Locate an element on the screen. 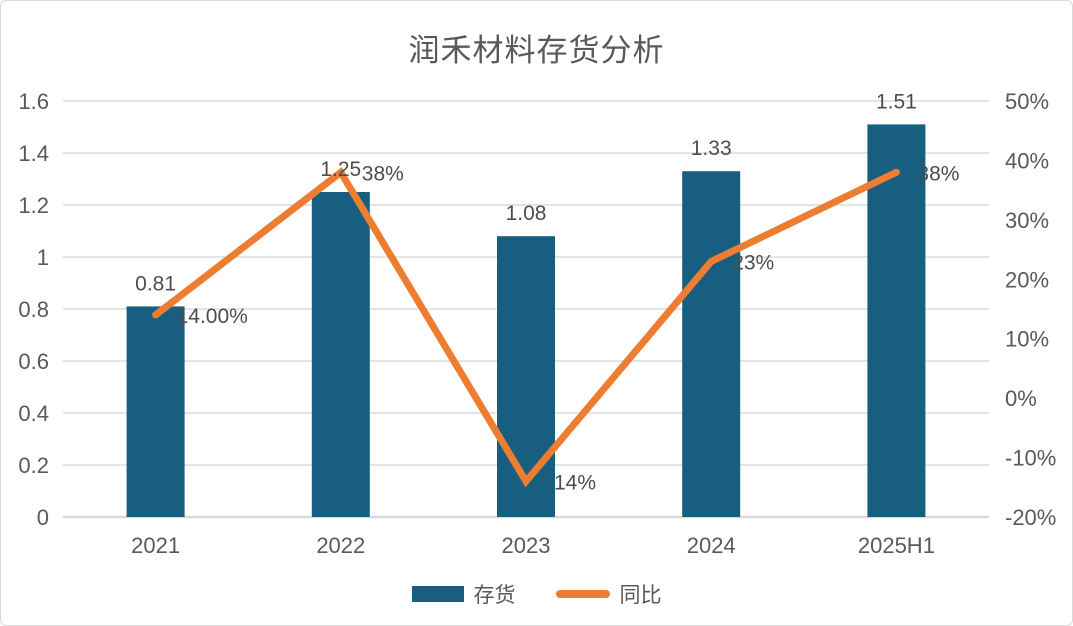  left-axis-tick-label: 0.8 is located at coordinates (33, 309).